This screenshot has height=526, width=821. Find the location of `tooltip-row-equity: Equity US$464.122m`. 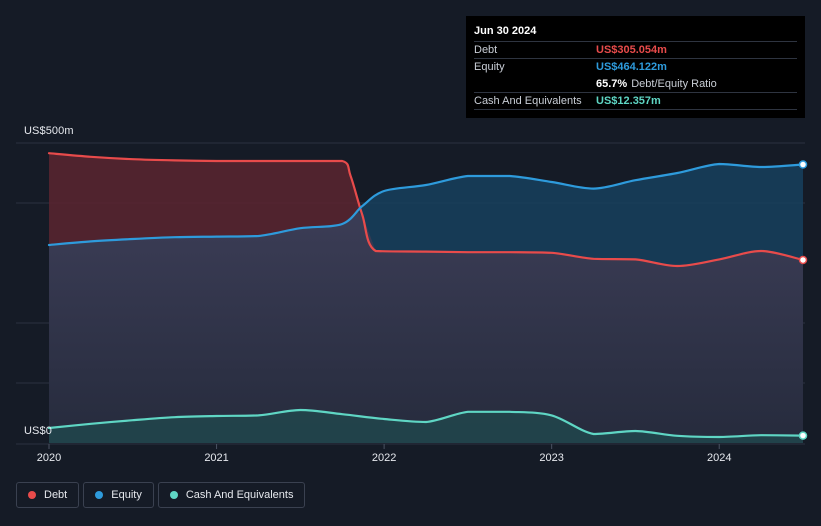

tooltip-row-equity: Equity US$464.122m is located at coordinates (635, 67).